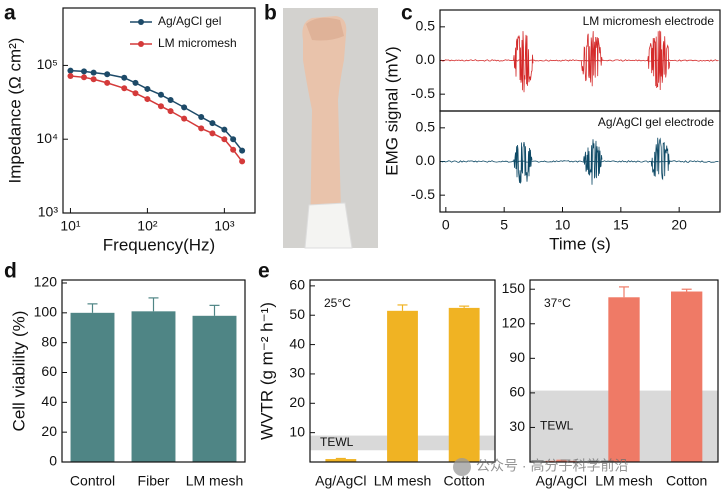 The width and height of the screenshot is (728, 496). What do you see at coordinates (47, 64) in the screenshot?
I see `y-tick-label: 10⁵` at bounding box center [47, 64].